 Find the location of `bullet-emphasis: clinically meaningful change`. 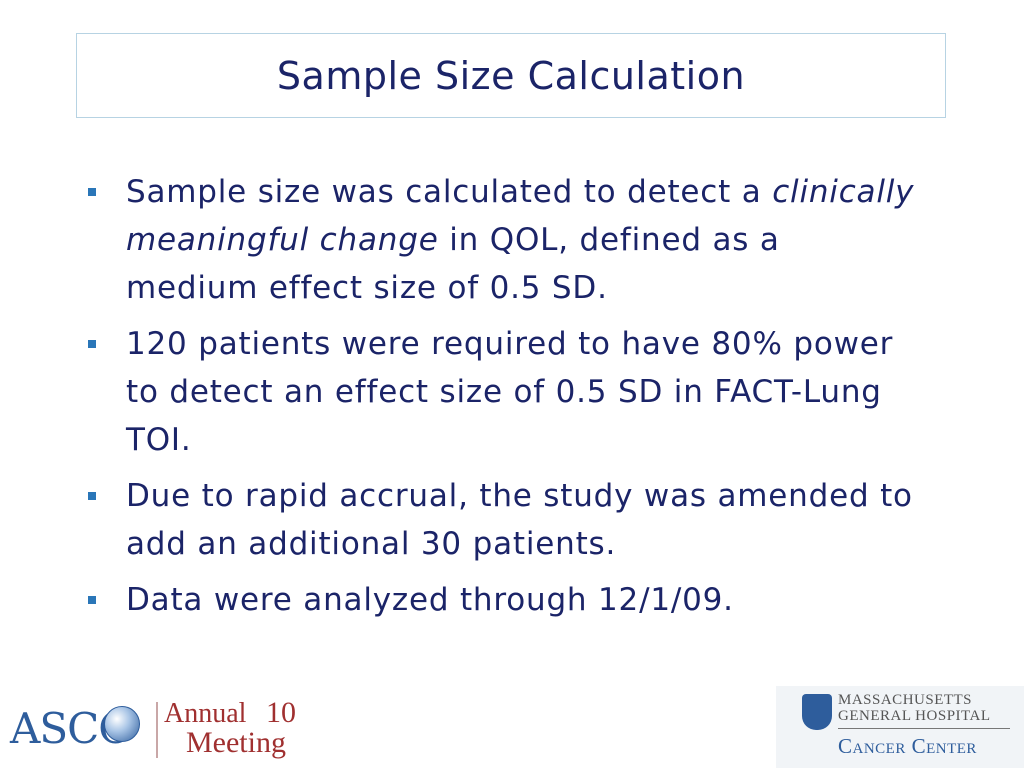

bullet-emphasis: clinically meaningful change is located at coordinates (520, 216).